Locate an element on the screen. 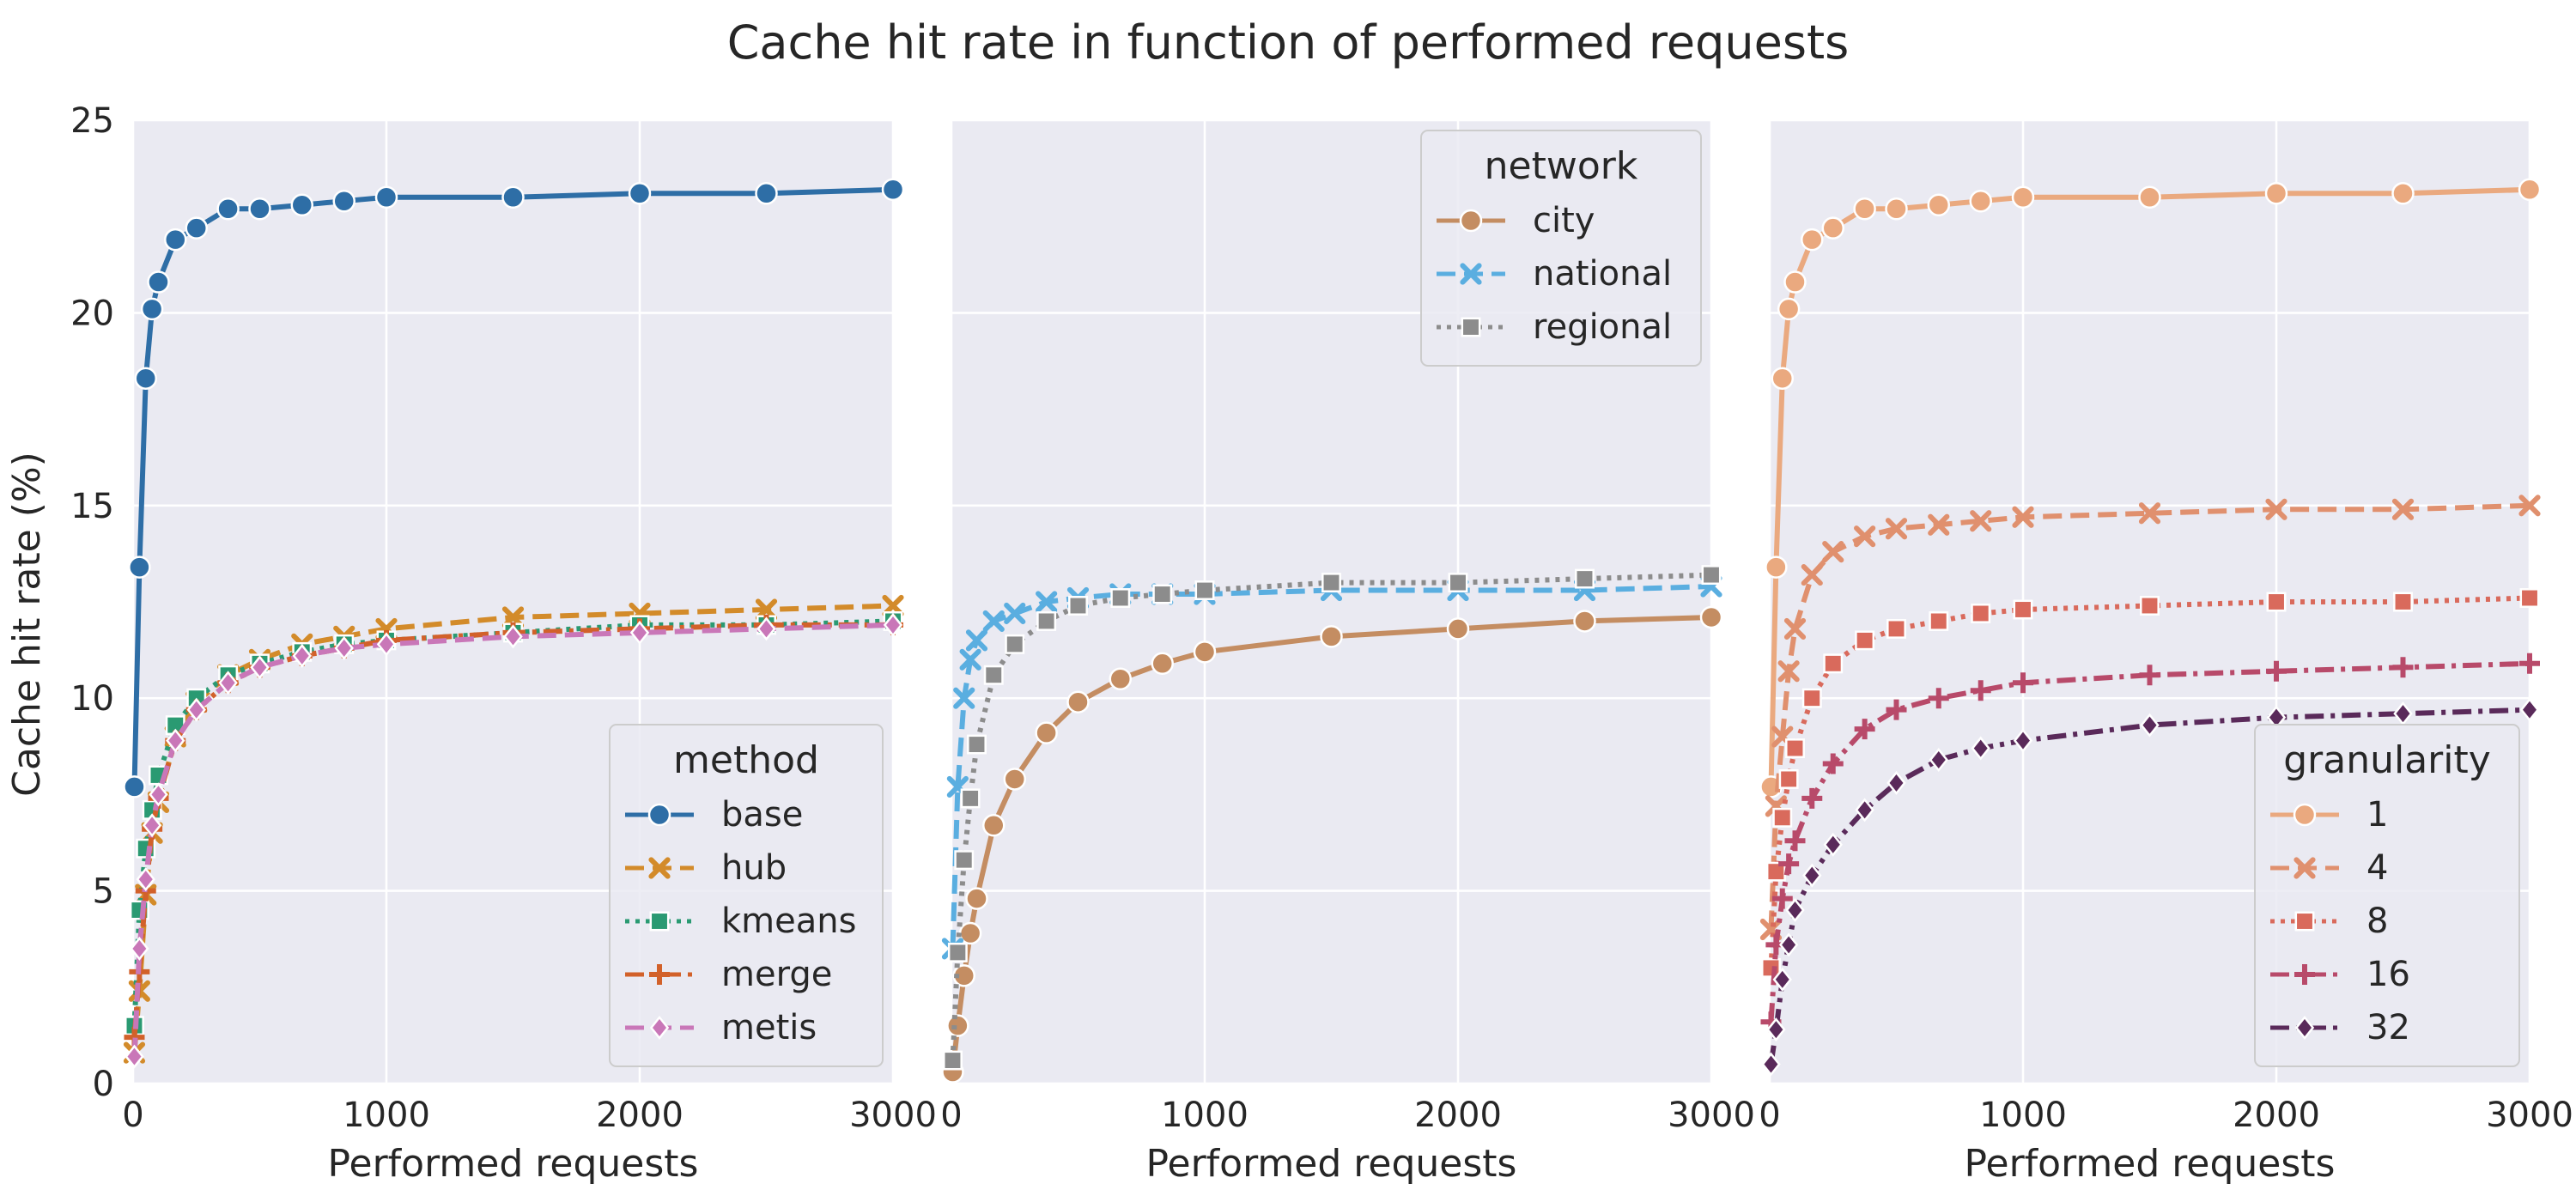 This screenshot has height=1202, width=2576. legend-entry-kmeans: kmeans is located at coordinates (740, 921).